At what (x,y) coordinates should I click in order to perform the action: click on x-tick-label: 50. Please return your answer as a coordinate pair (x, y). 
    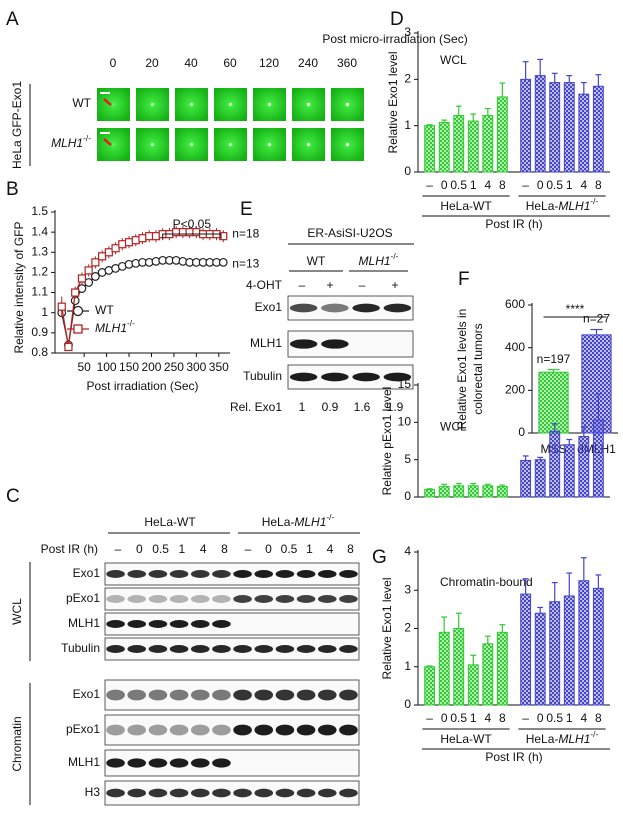
    Looking at the image, I should click on (84, 367).